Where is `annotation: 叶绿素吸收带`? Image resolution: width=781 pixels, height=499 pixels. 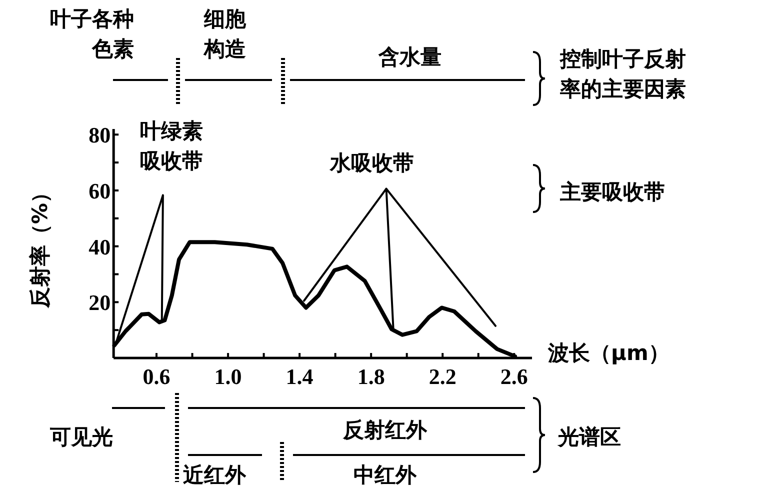 annotation: 叶绿素吸收带 is located at coordinates (172, 146).